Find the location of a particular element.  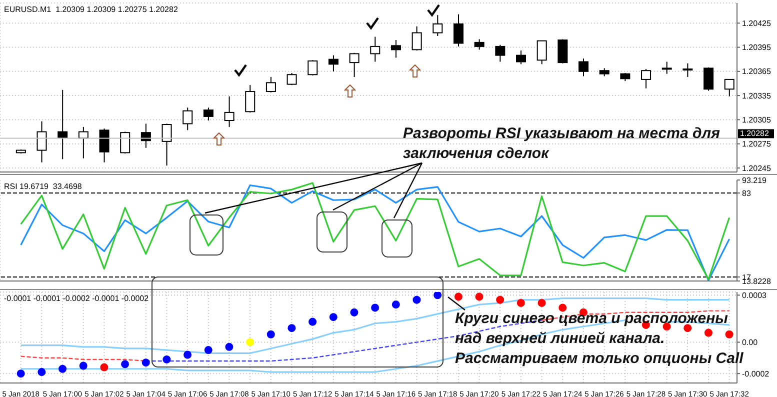

chart-title: EURUSD.M1 1.20309 1.20309 1.20275 1.20282 is located at coordinates (91, 9).